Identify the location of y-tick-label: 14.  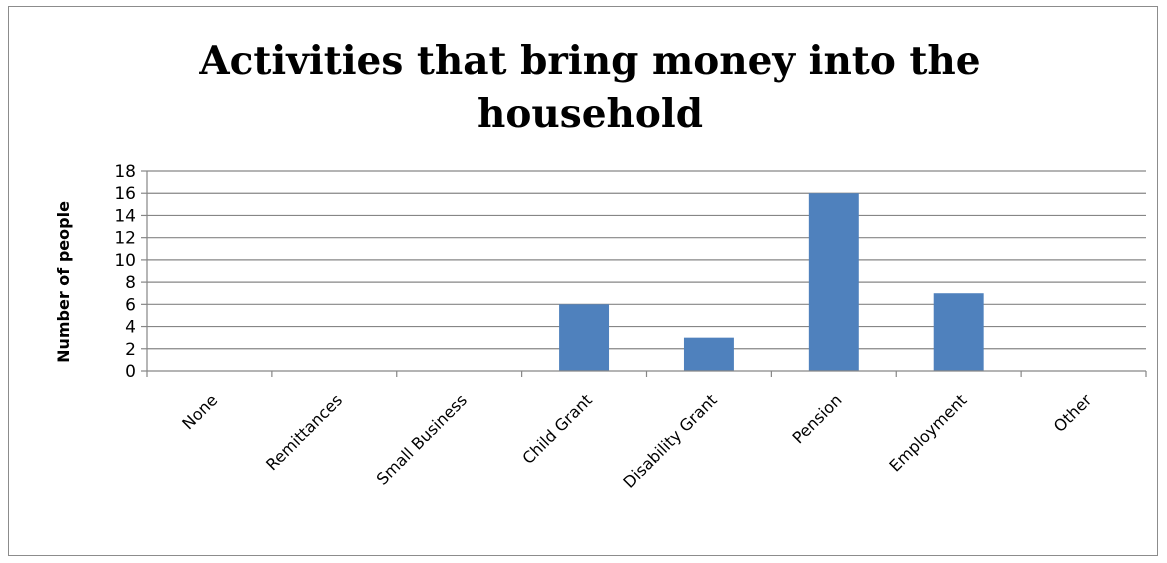
(125, 216).